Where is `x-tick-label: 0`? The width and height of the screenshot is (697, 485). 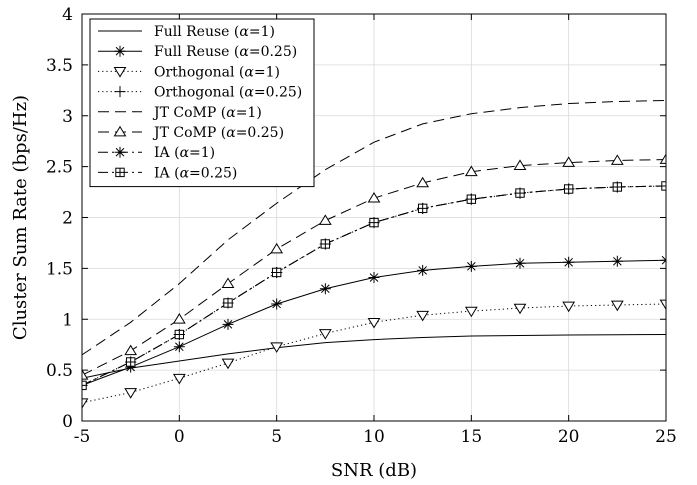
x-tick-label: 0 is located at coordinates (179, 437).